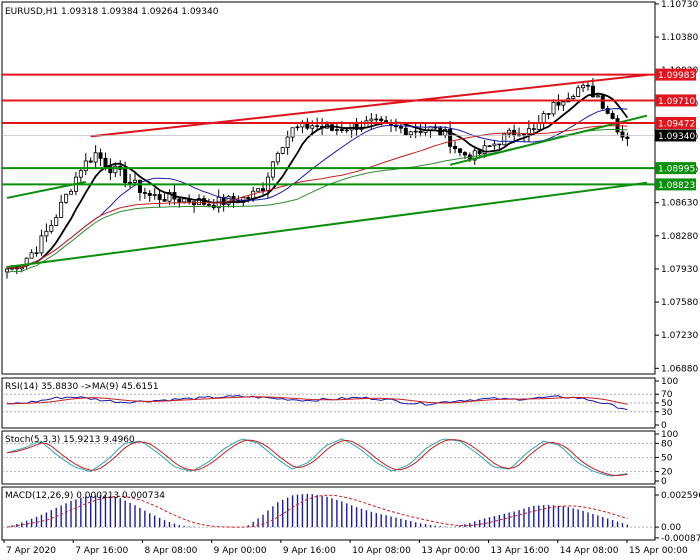 The image size is (700, 560). Describe the element at coordinates (680, 496) in the screenshot. I see `macd-tick-label: 0.002596` at that location.